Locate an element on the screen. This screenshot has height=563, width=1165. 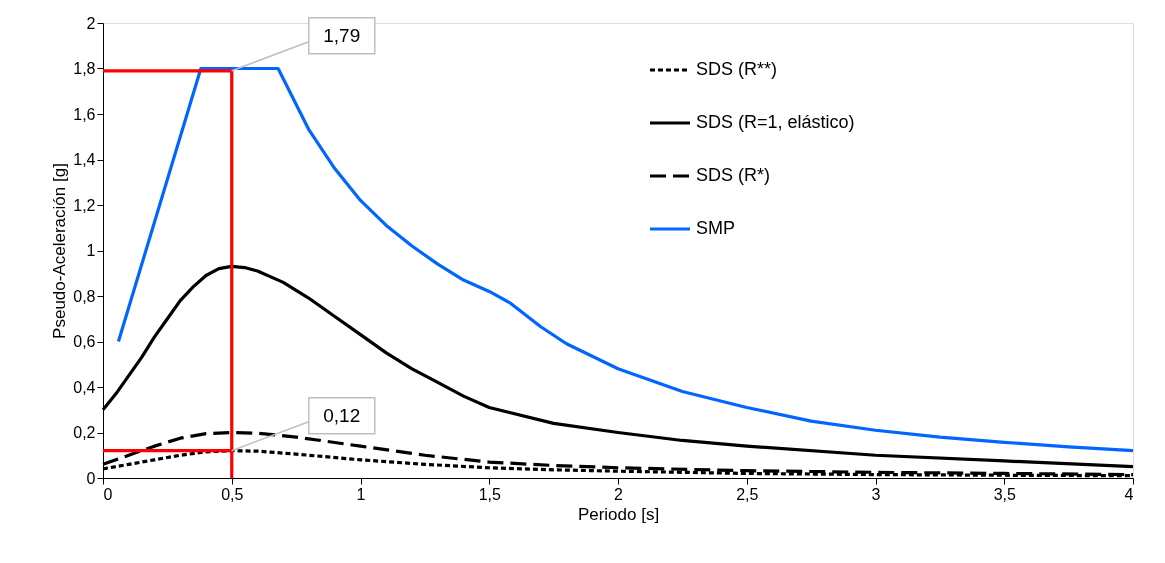
x-tick-label: 4 is located at coordinates (1129, 494).